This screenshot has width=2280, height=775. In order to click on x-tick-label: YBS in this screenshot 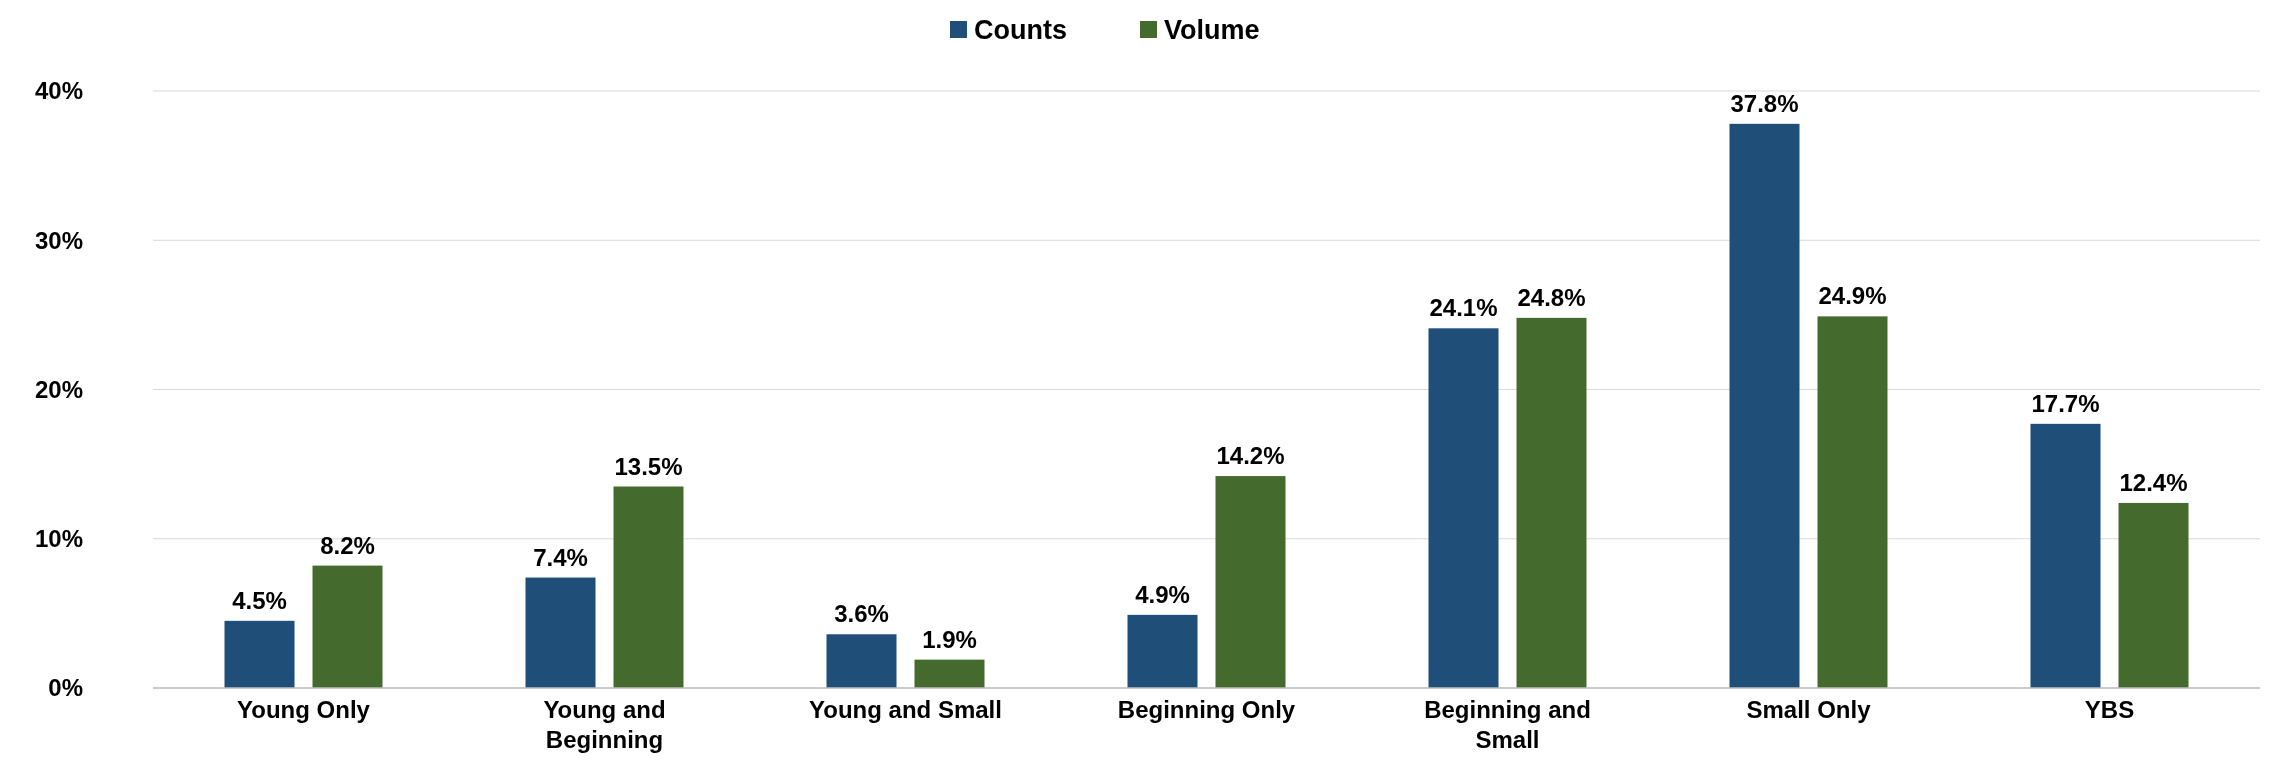, I will do `click(2109, 709)`.